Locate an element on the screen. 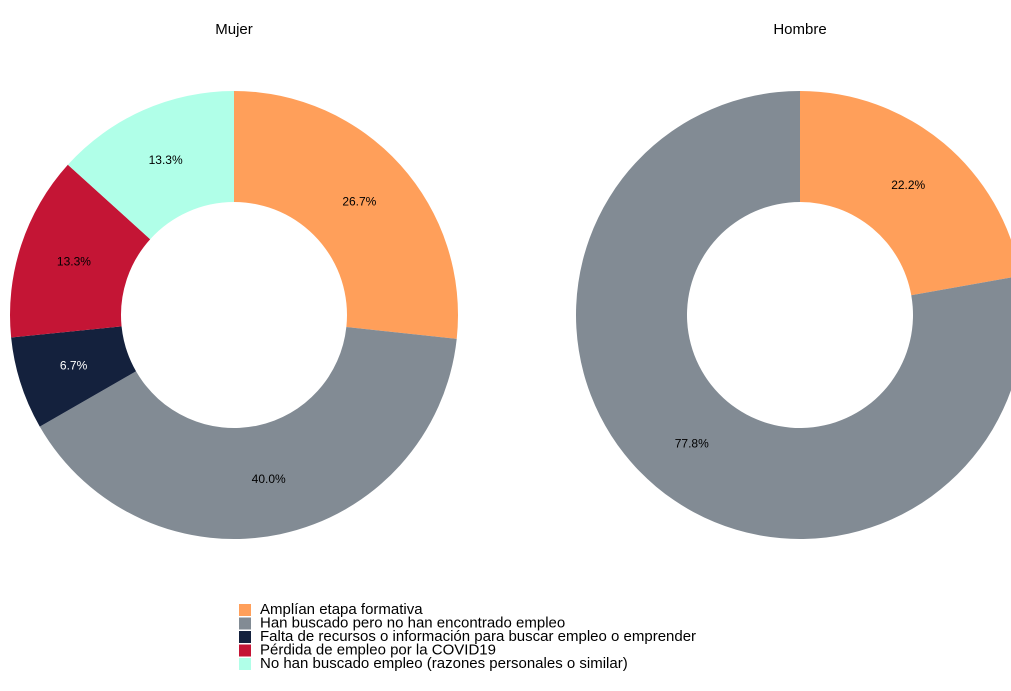 Image resolution: width=1011 pixels, height=691 pixels. legend-label: Amplían etapa formativa is located at coordinates (341, 609).